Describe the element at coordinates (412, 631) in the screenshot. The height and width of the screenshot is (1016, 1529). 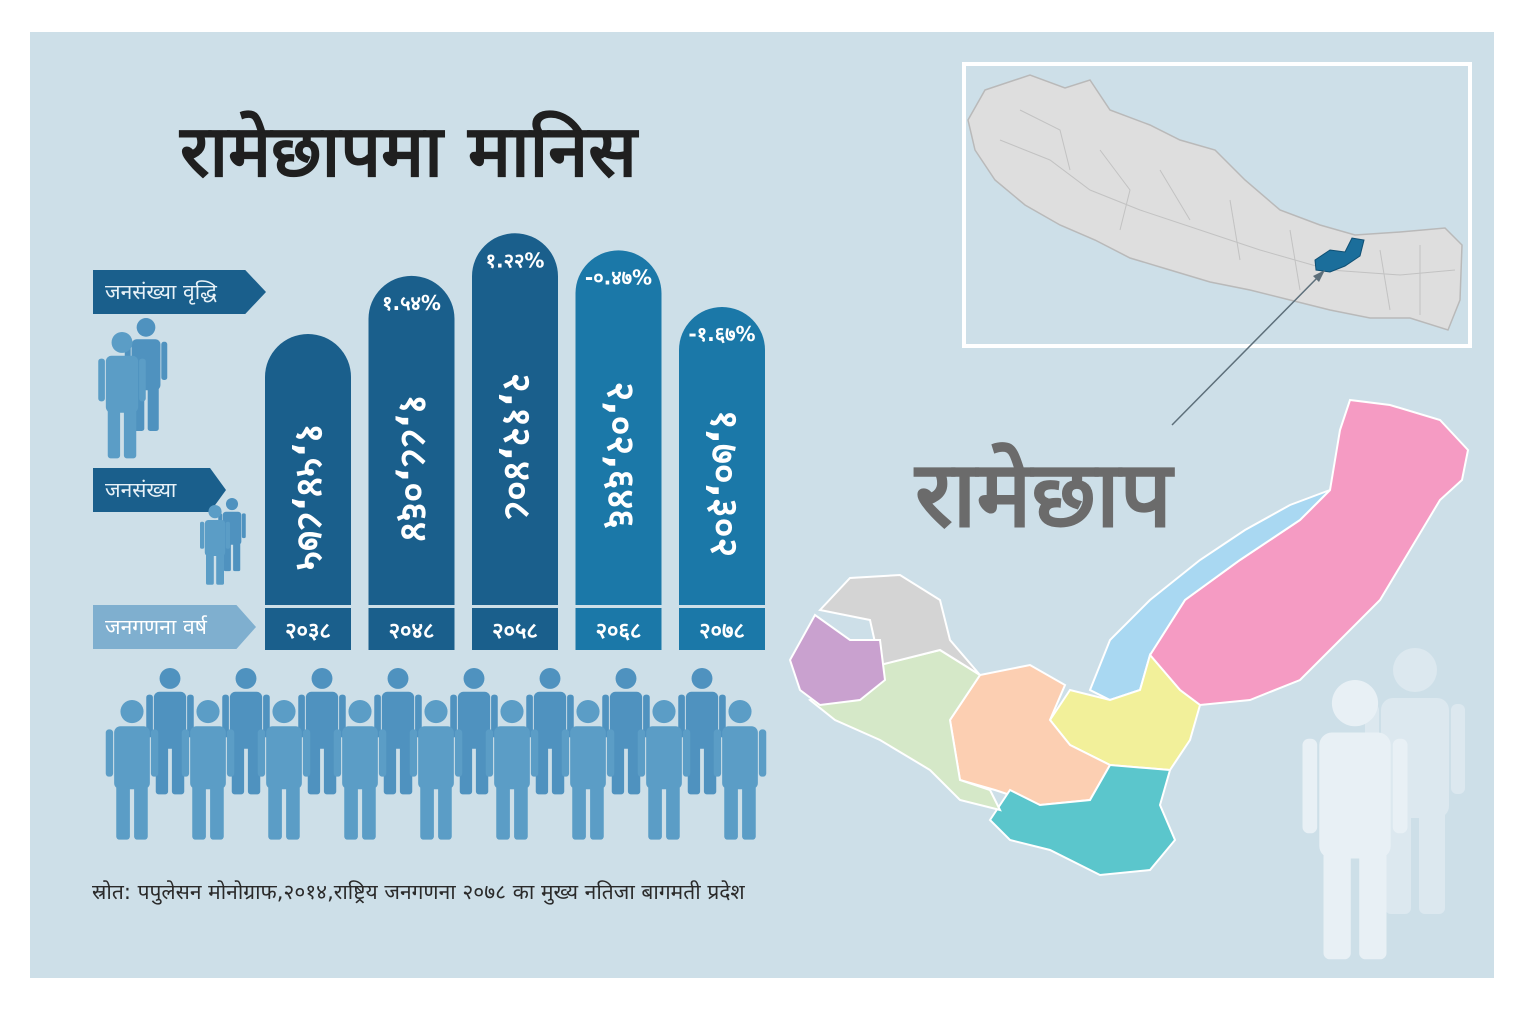
I see `tick-label-1: २०४८` at that location.